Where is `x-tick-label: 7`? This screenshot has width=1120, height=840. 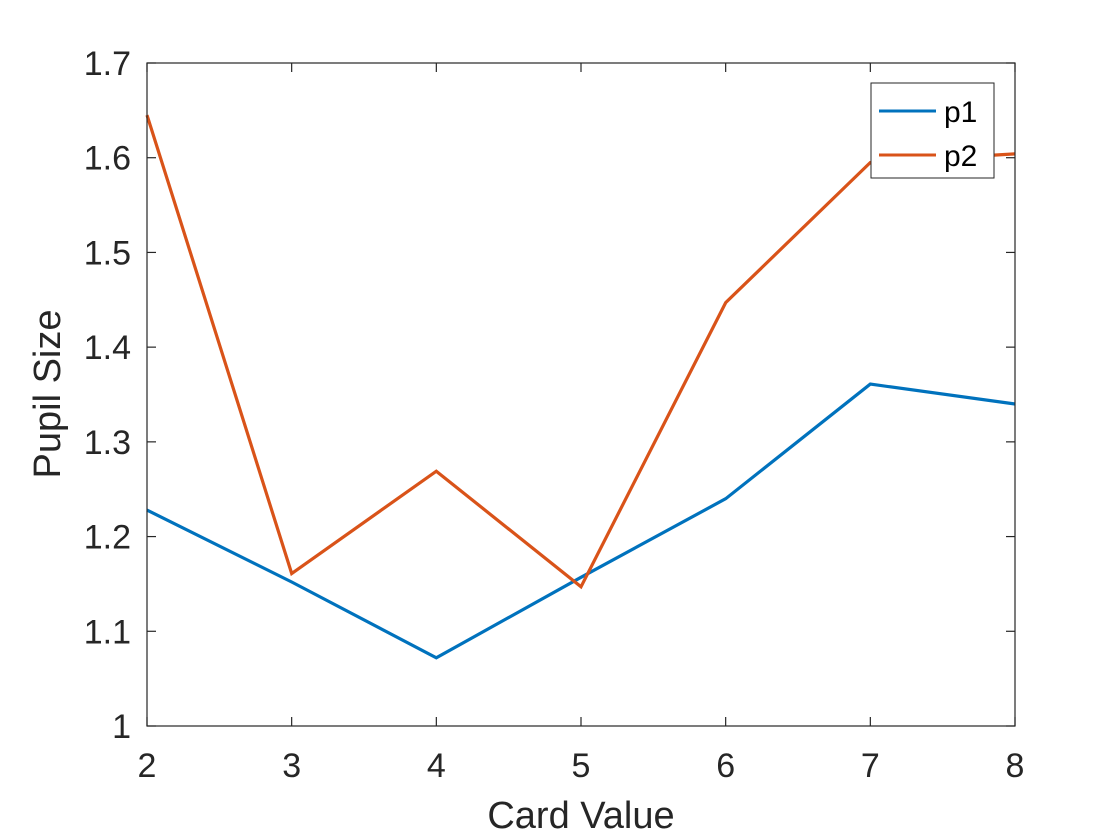
x-tick-label: 7 is located at coordinates (870, 766).